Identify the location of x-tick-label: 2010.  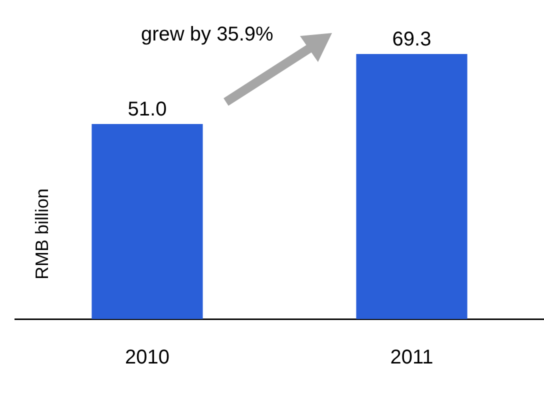
(147, 357).